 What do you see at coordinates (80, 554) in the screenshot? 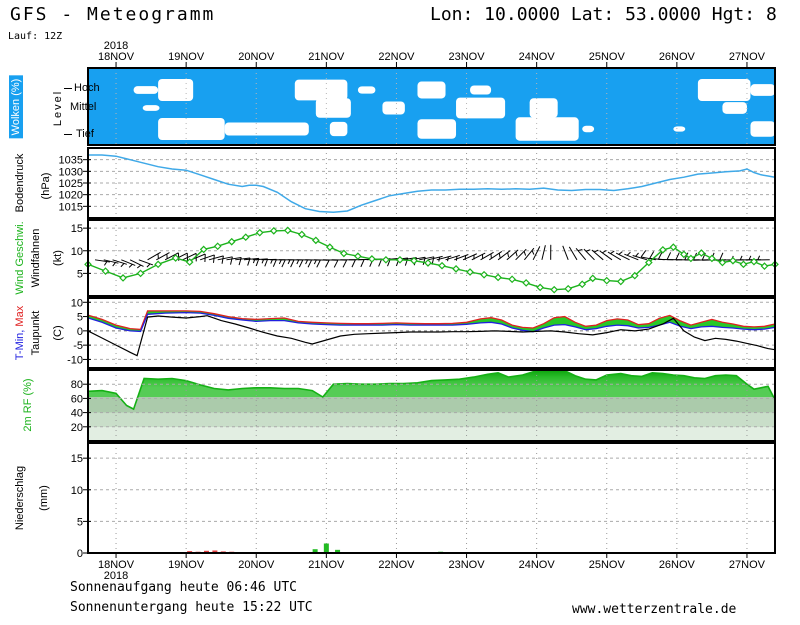
I see `precip-tick-label: 0` at bounding box center [80, 554].